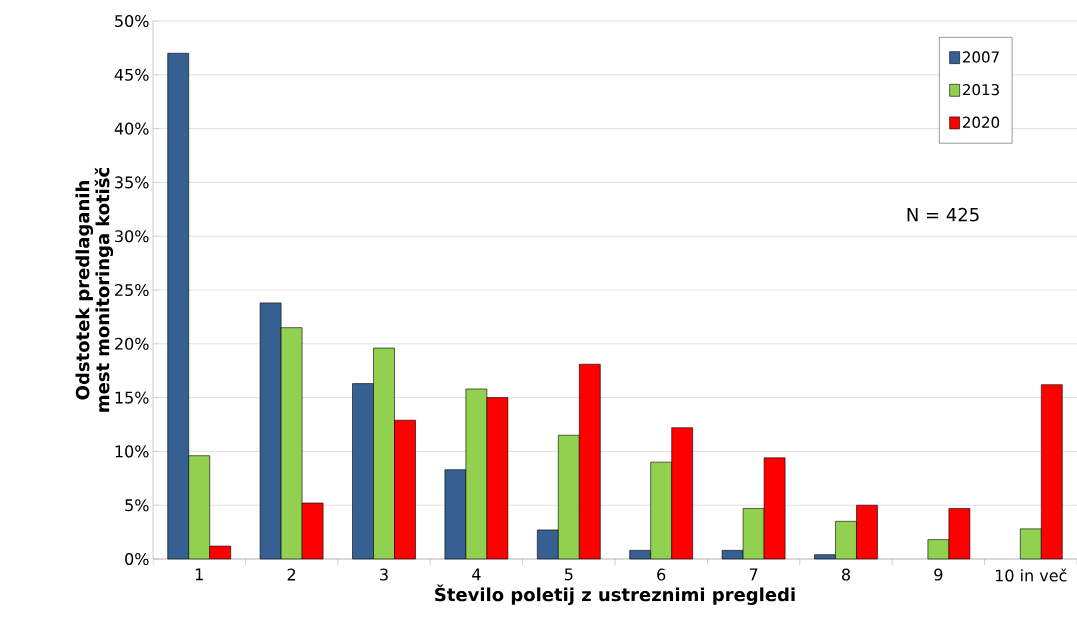 The height and width of the screenshot is (642, 1077). Describe the element at coordinates (132, 397) in the screenshot. I see `y-tick-label: 15%` at that location.